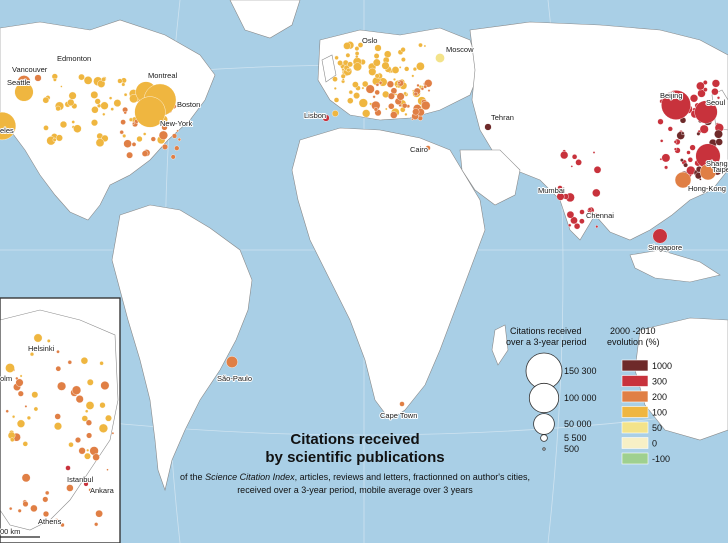  Describe the element at coordinates (661, 459) in the screenshot. I see `legend-color-label: -100` at that location.